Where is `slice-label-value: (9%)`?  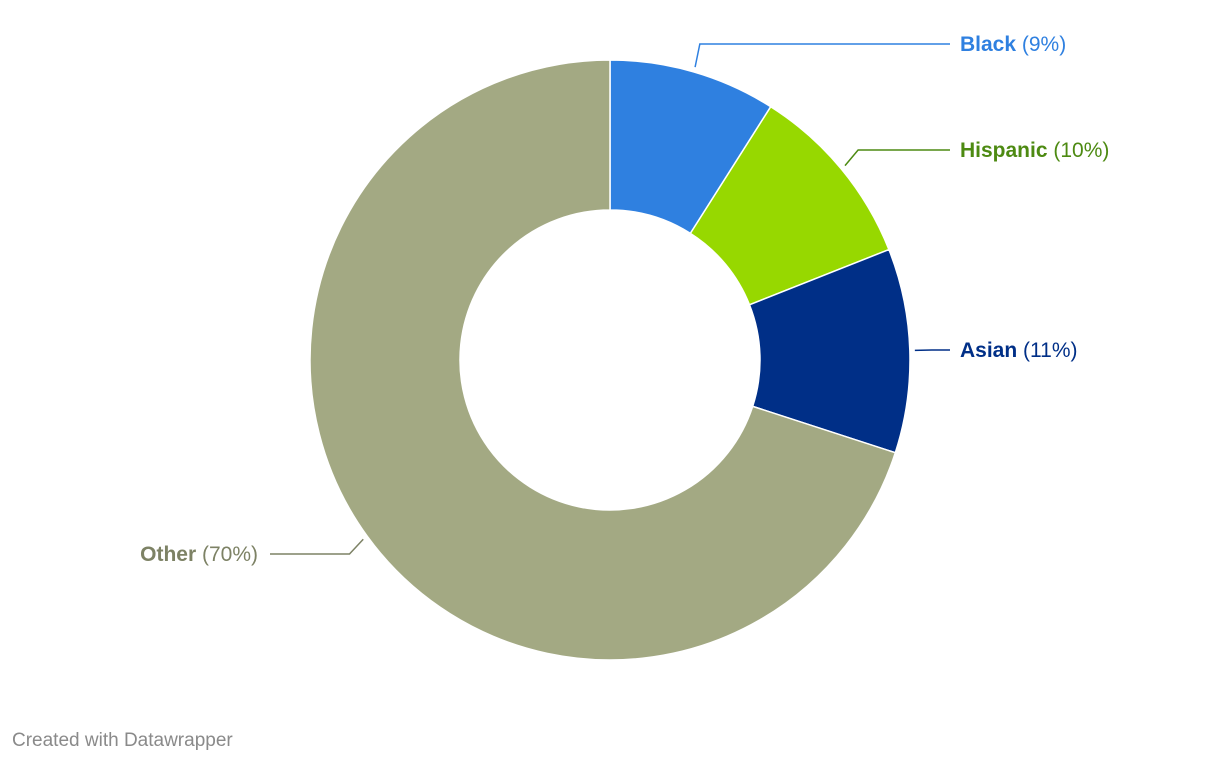
slice-label-value: (9%) is located at coordinates (1041, 44).